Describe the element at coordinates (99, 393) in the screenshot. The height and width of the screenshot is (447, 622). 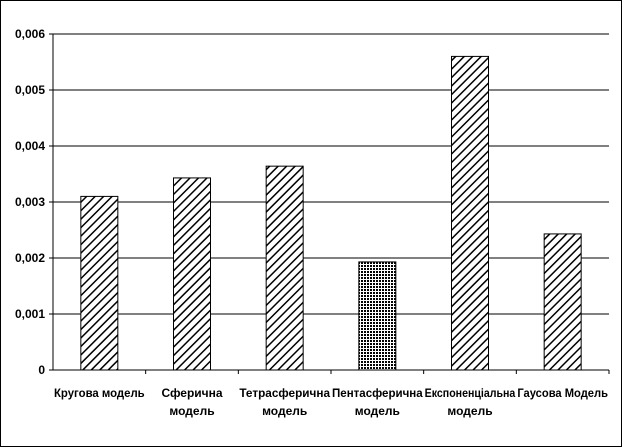
I see `x-category-label: Кругова модель` at that location.